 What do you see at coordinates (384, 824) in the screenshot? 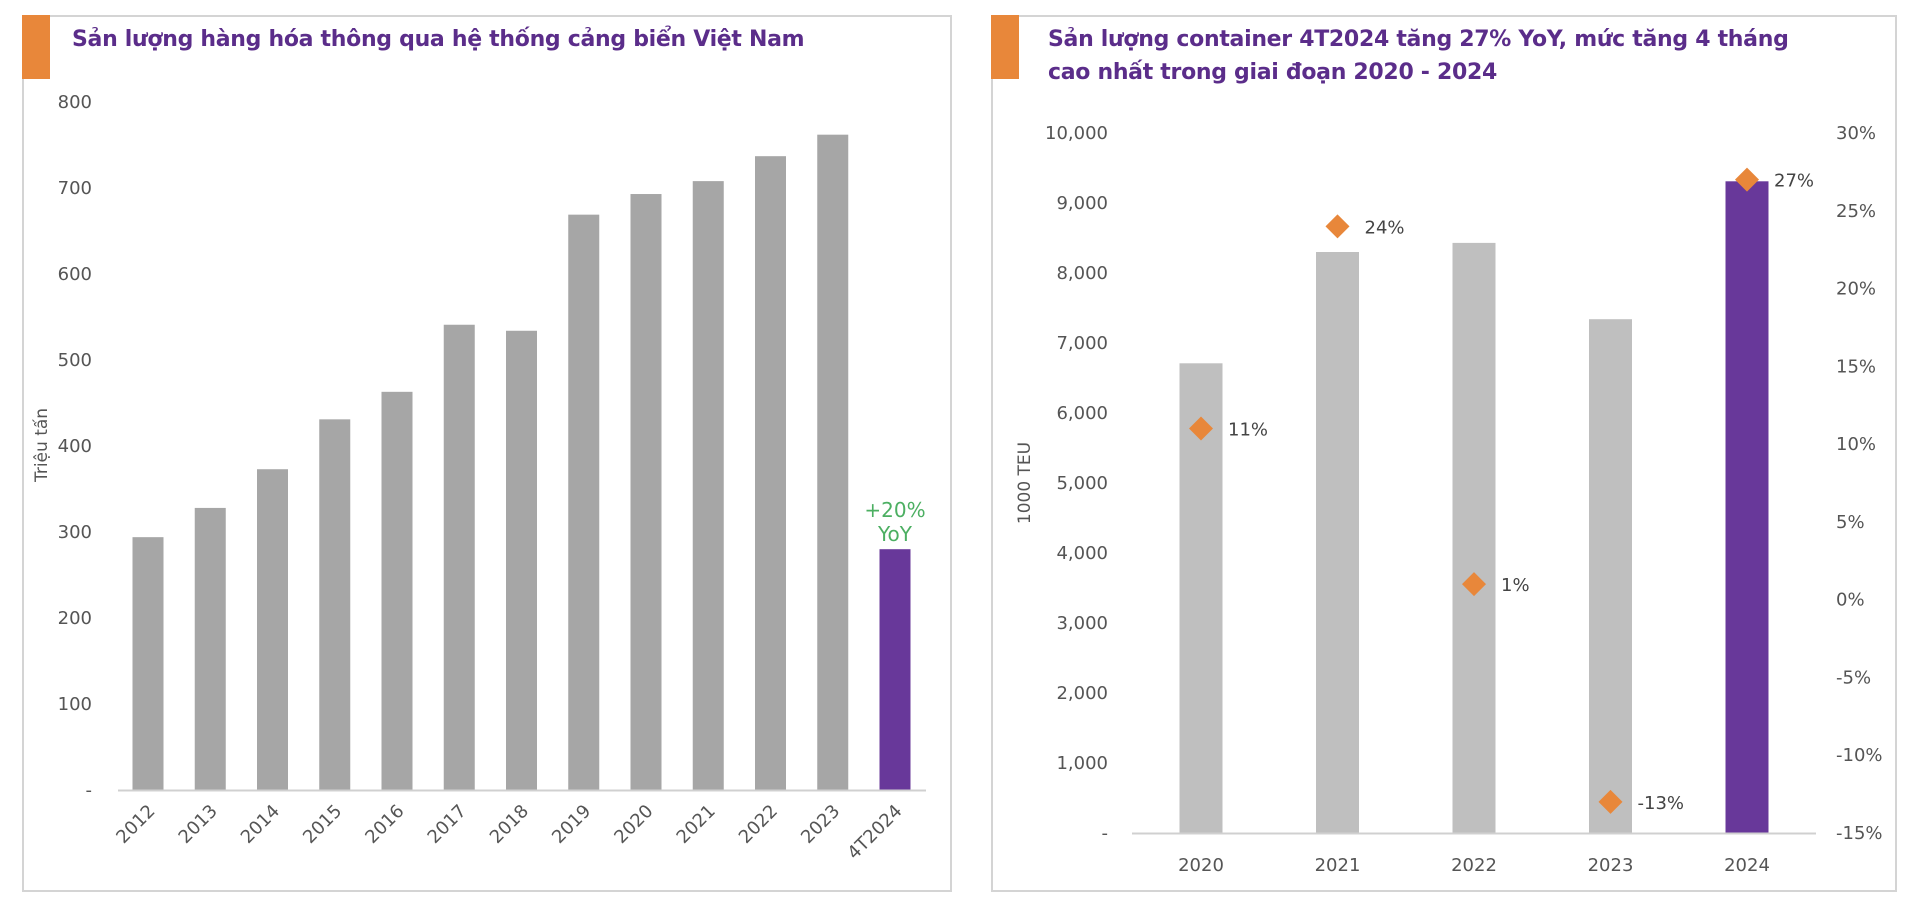
I see `x-tick-label: 2016` at bounding box center [384, 824].